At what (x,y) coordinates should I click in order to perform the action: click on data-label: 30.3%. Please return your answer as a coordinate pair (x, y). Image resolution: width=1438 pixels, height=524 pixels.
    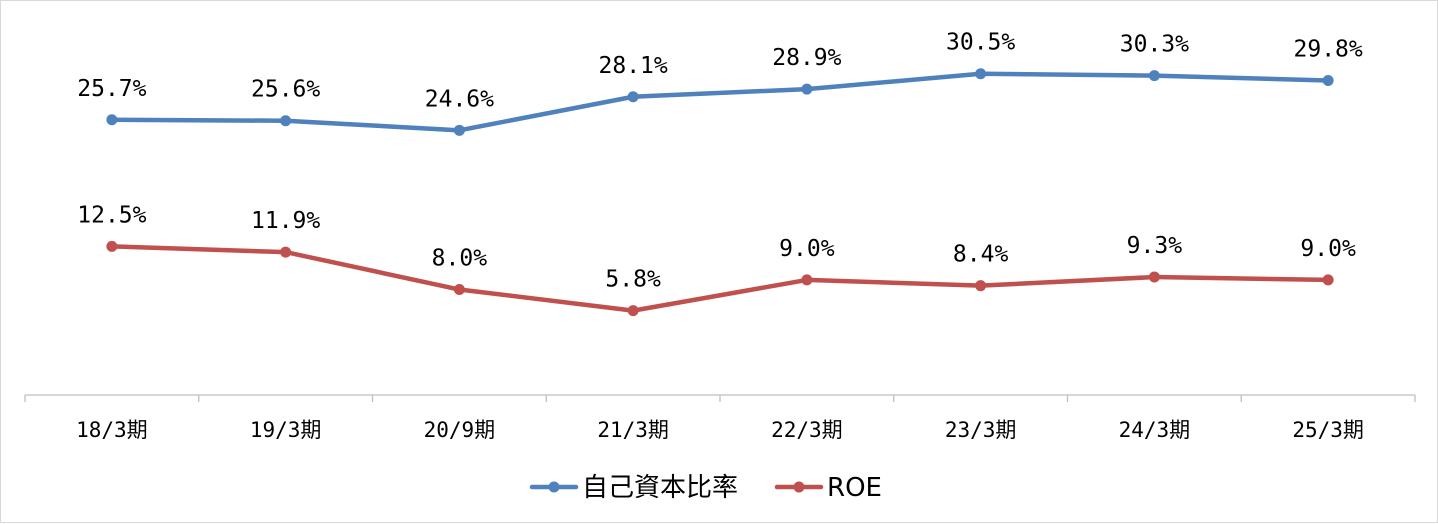
    Looking at the image, I should click on (1154, 45).